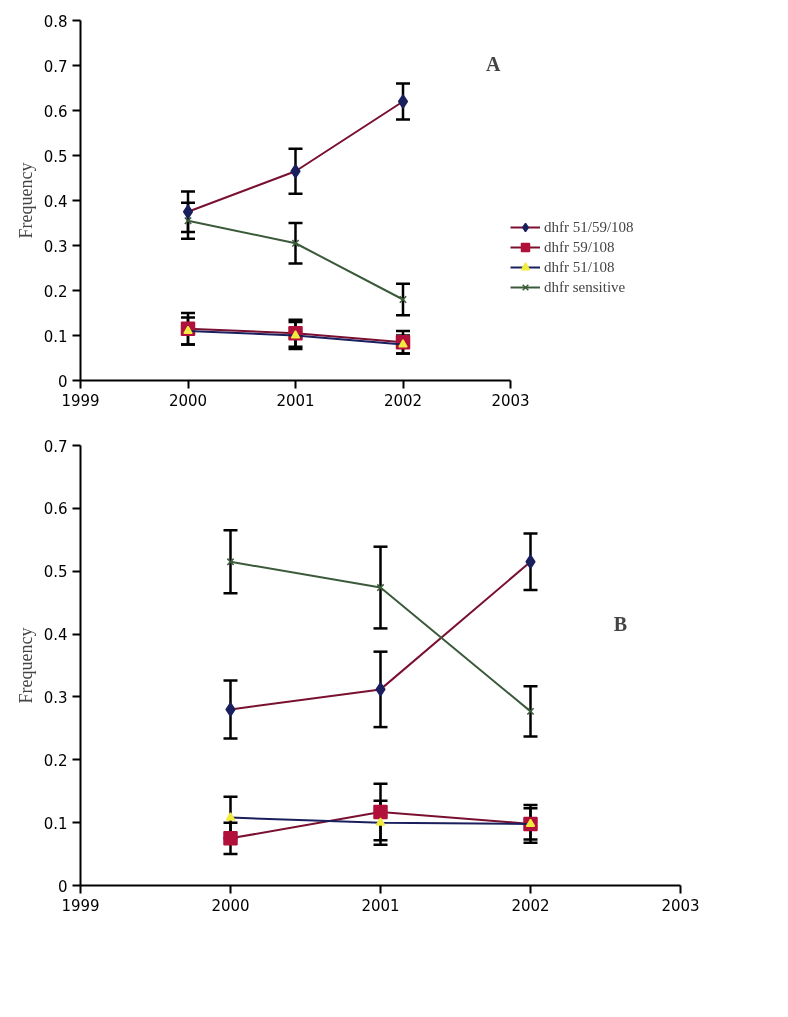 The width and height of the screenshot is (788, 1017). Describe the element at coordinates (589, 227) in the screenshot. I see `legend-label: dhfr 51/59/108` at that location.